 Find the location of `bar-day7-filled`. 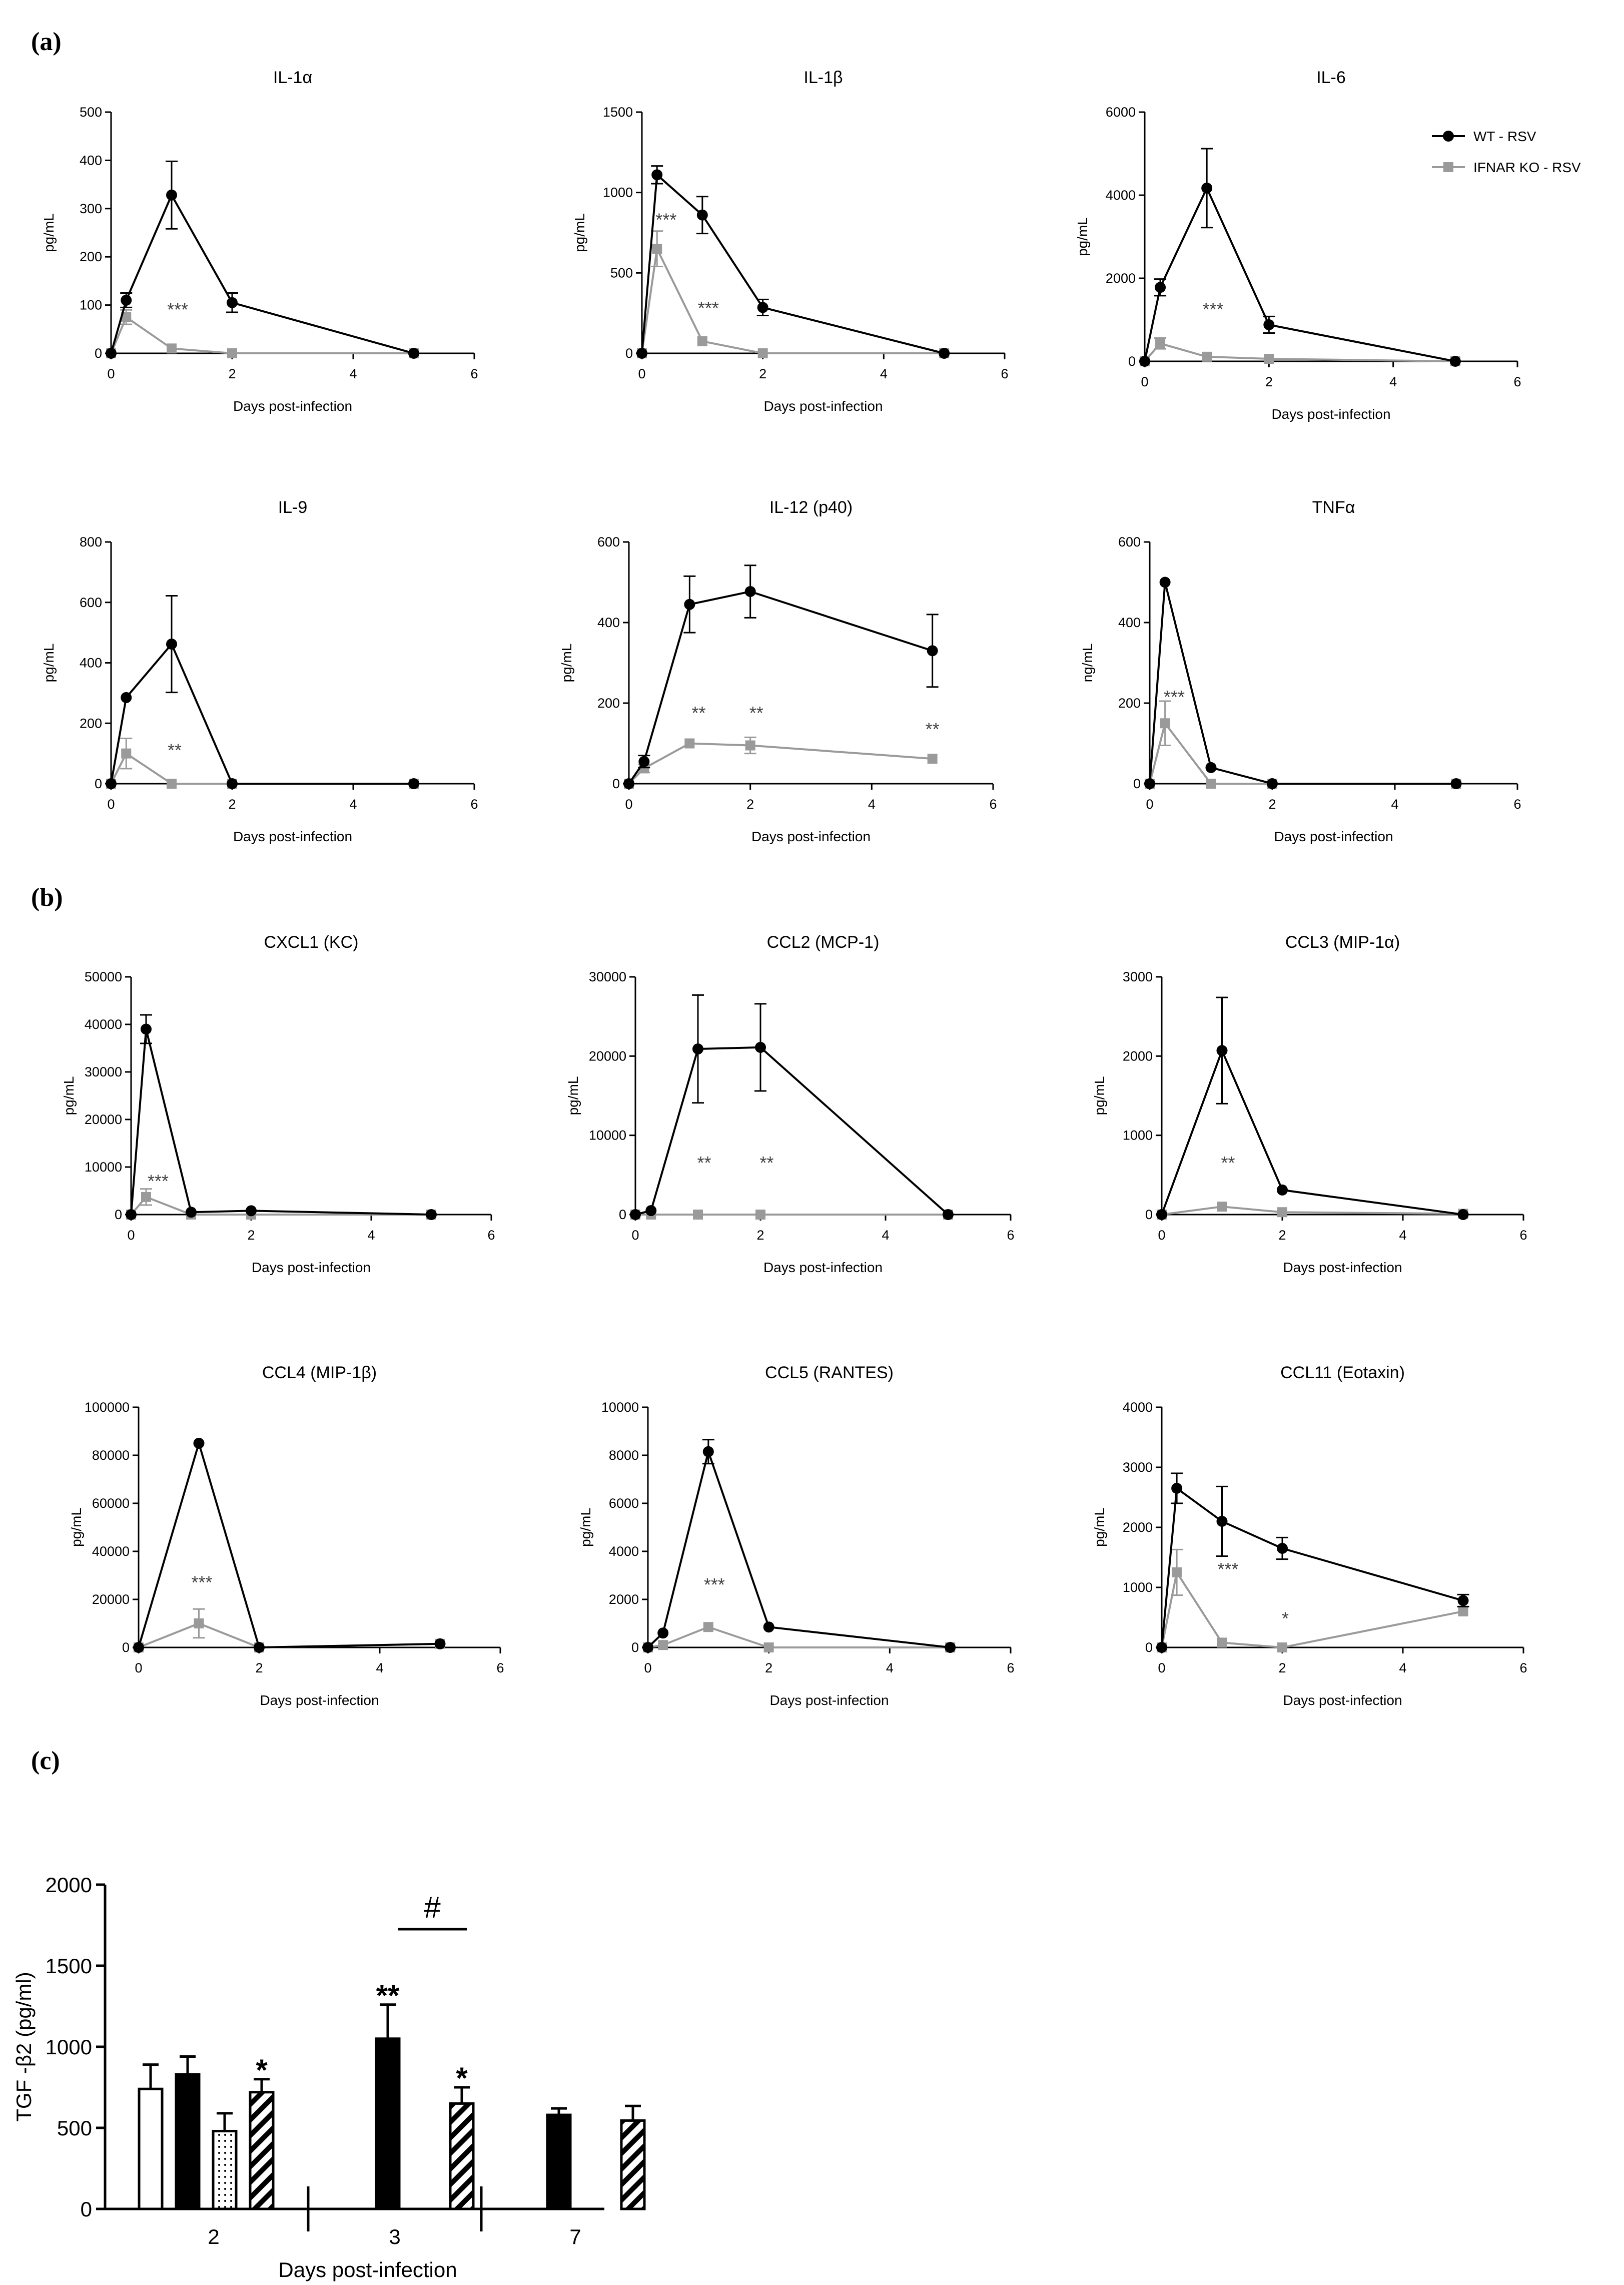

bar-day7-filled is located at coordinates (559, 2158).